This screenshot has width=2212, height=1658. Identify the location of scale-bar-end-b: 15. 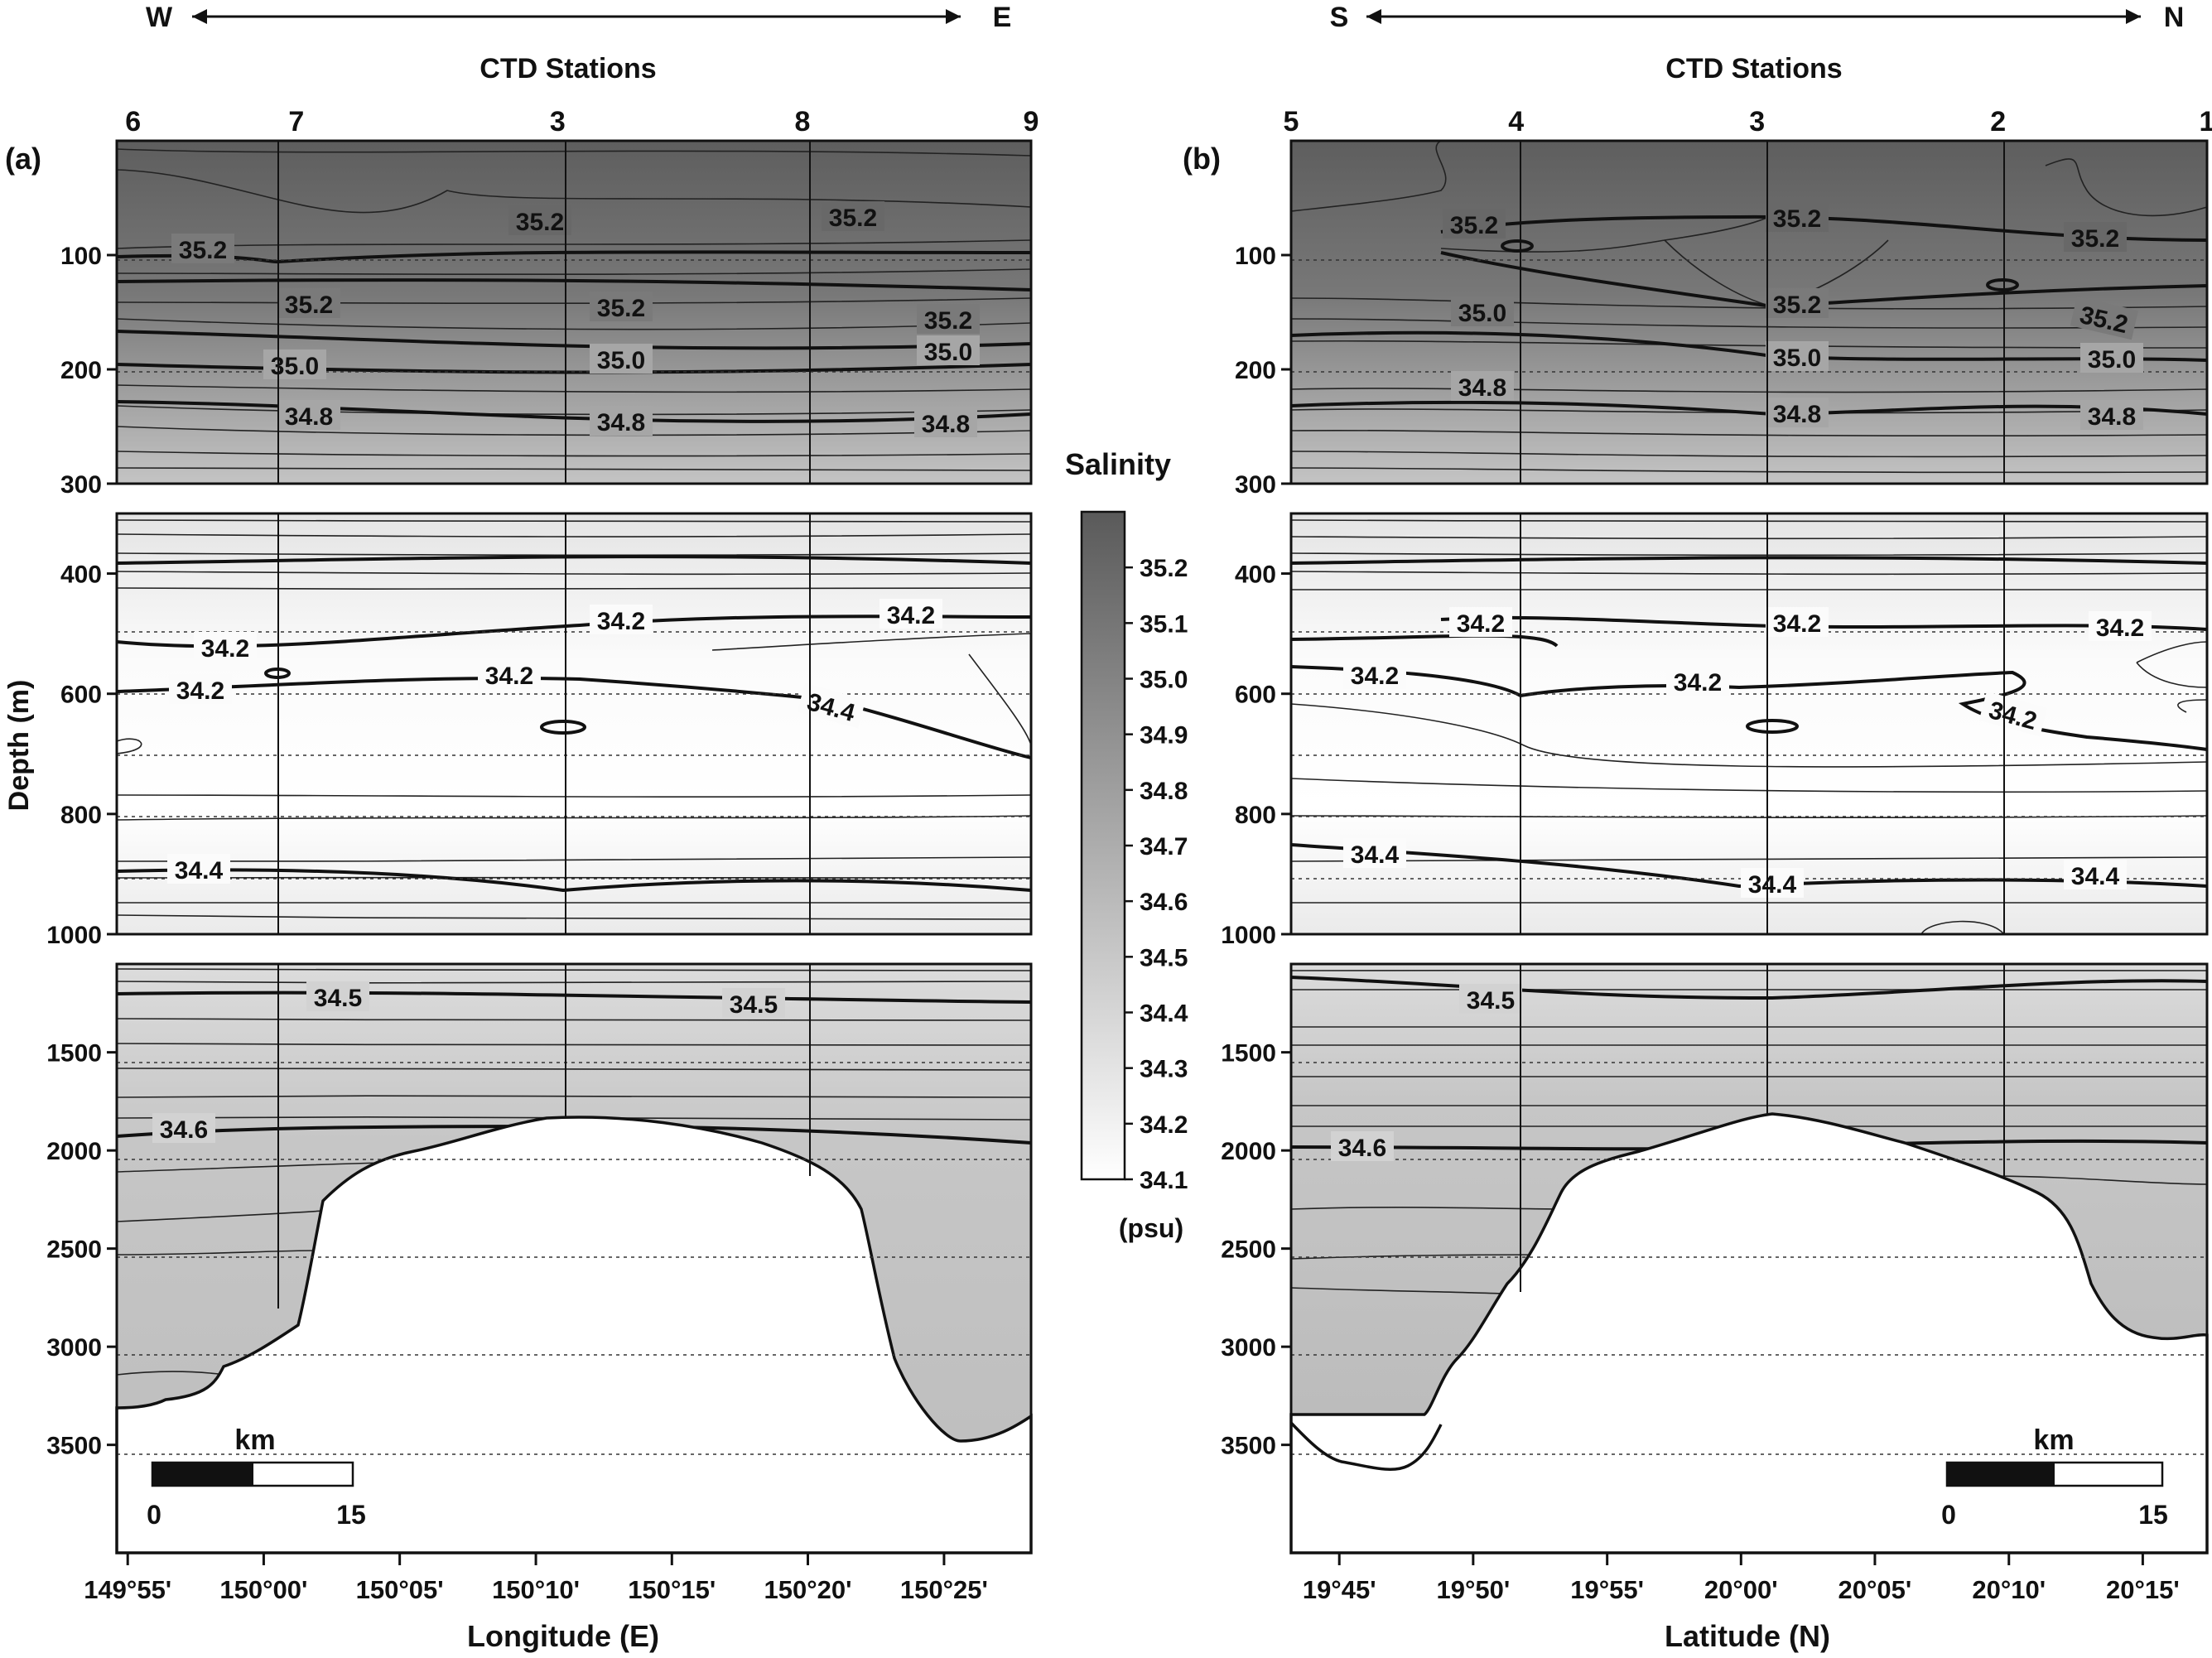
(2153, 1515).